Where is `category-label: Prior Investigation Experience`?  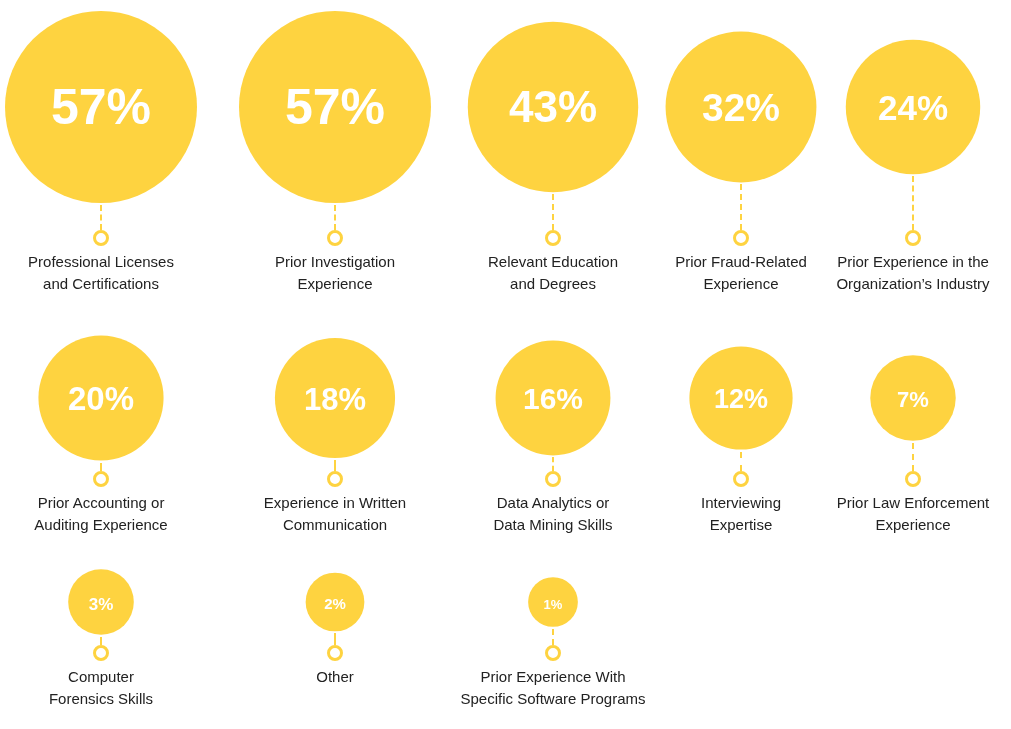
category-label: Prior Investigation Experience is located at coordinates (335, 273).